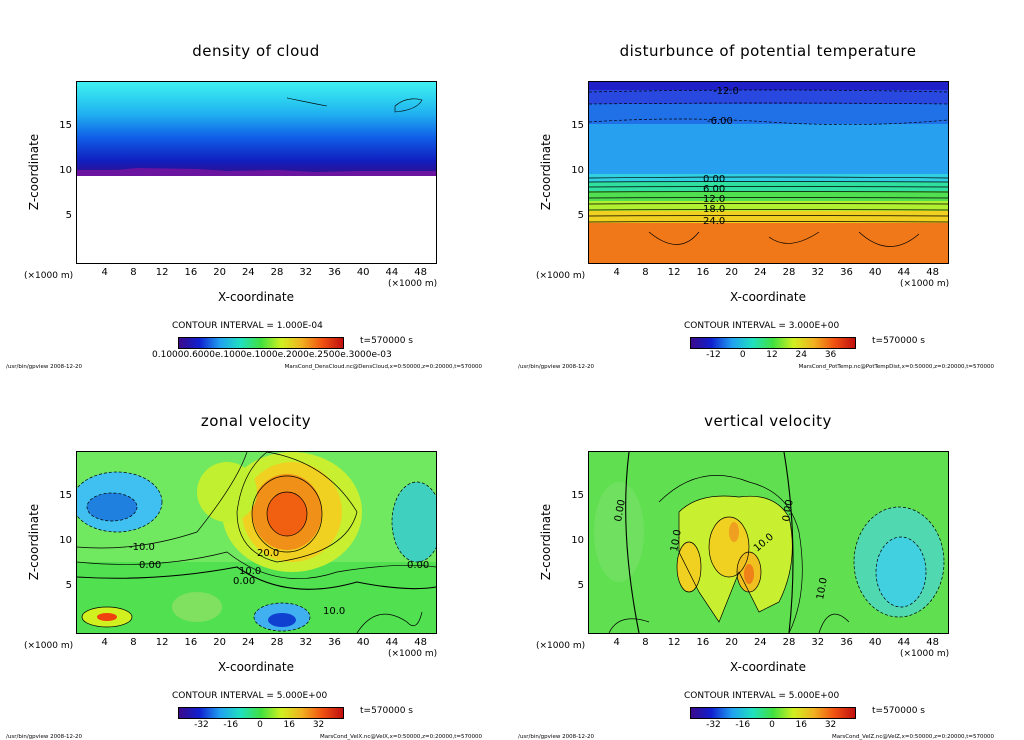 The height and width of the screenshot is (740, 1024). Describe the element at coordinates (714, 221) in the screenshot. I see `contour-label: 24.0` at that location.